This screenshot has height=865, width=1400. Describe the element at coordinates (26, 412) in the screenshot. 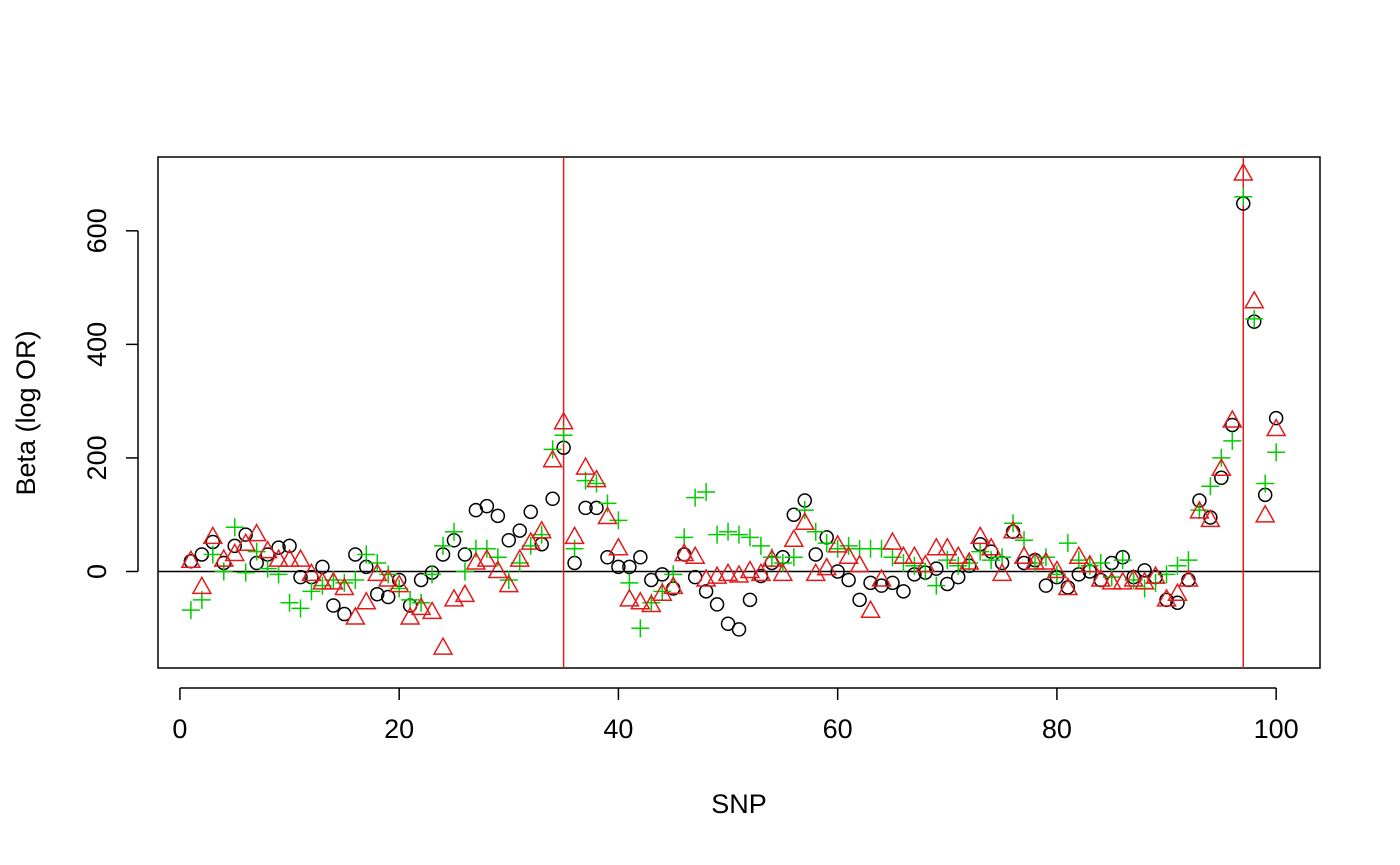

I see `y-axis-title: Beta (log OR)` at that location.